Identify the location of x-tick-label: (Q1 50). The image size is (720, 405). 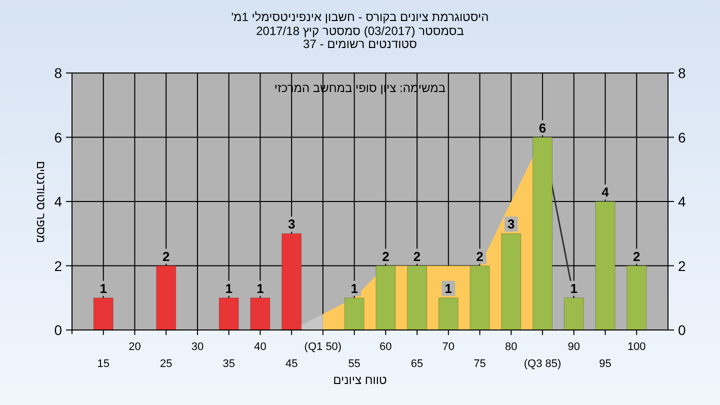
(323, 347).